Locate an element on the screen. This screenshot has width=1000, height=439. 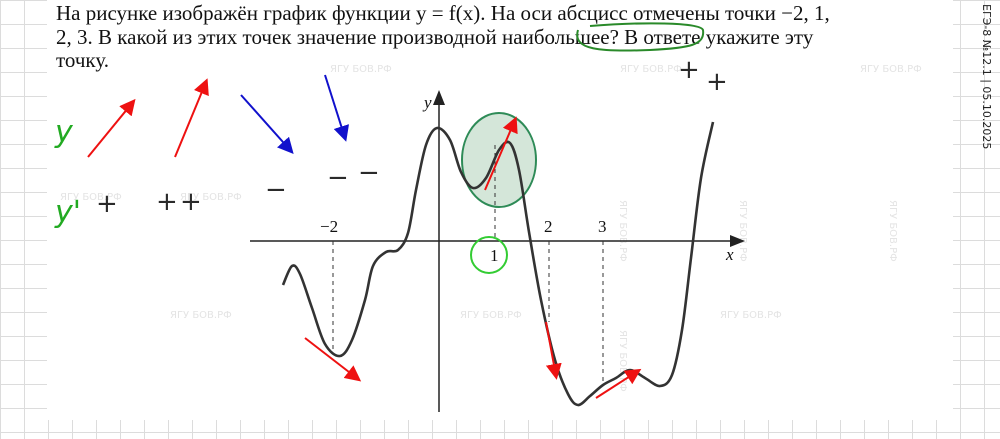
hand-y: y is located at coordinates (64, 132).